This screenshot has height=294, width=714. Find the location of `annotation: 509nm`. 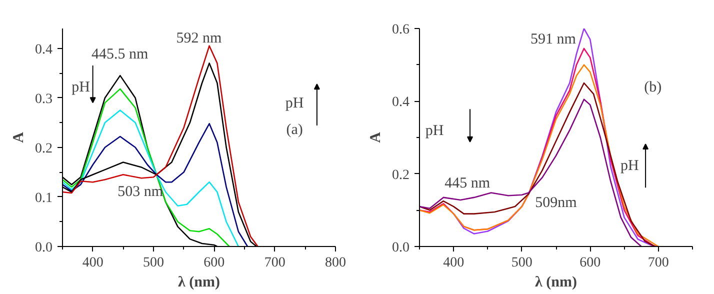

annotation: 509nm is located at coordinates (556, 202).